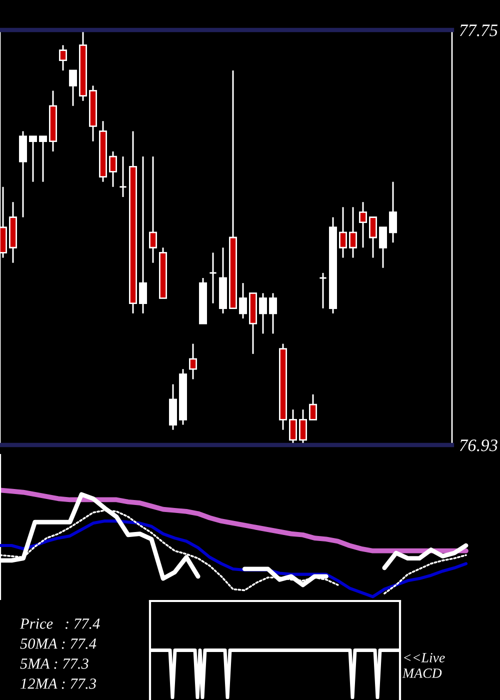  What do you see at coordinates (54, 663) in the screenshot?
I see `text: 5MA : 77.3` at bounding box center [54, 663].